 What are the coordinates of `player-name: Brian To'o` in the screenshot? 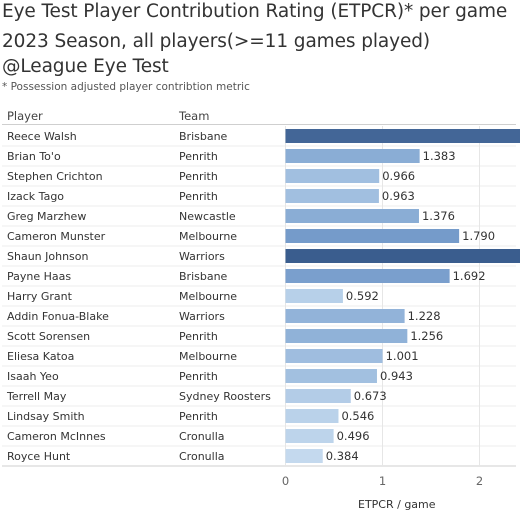 It's located at (34, 156).